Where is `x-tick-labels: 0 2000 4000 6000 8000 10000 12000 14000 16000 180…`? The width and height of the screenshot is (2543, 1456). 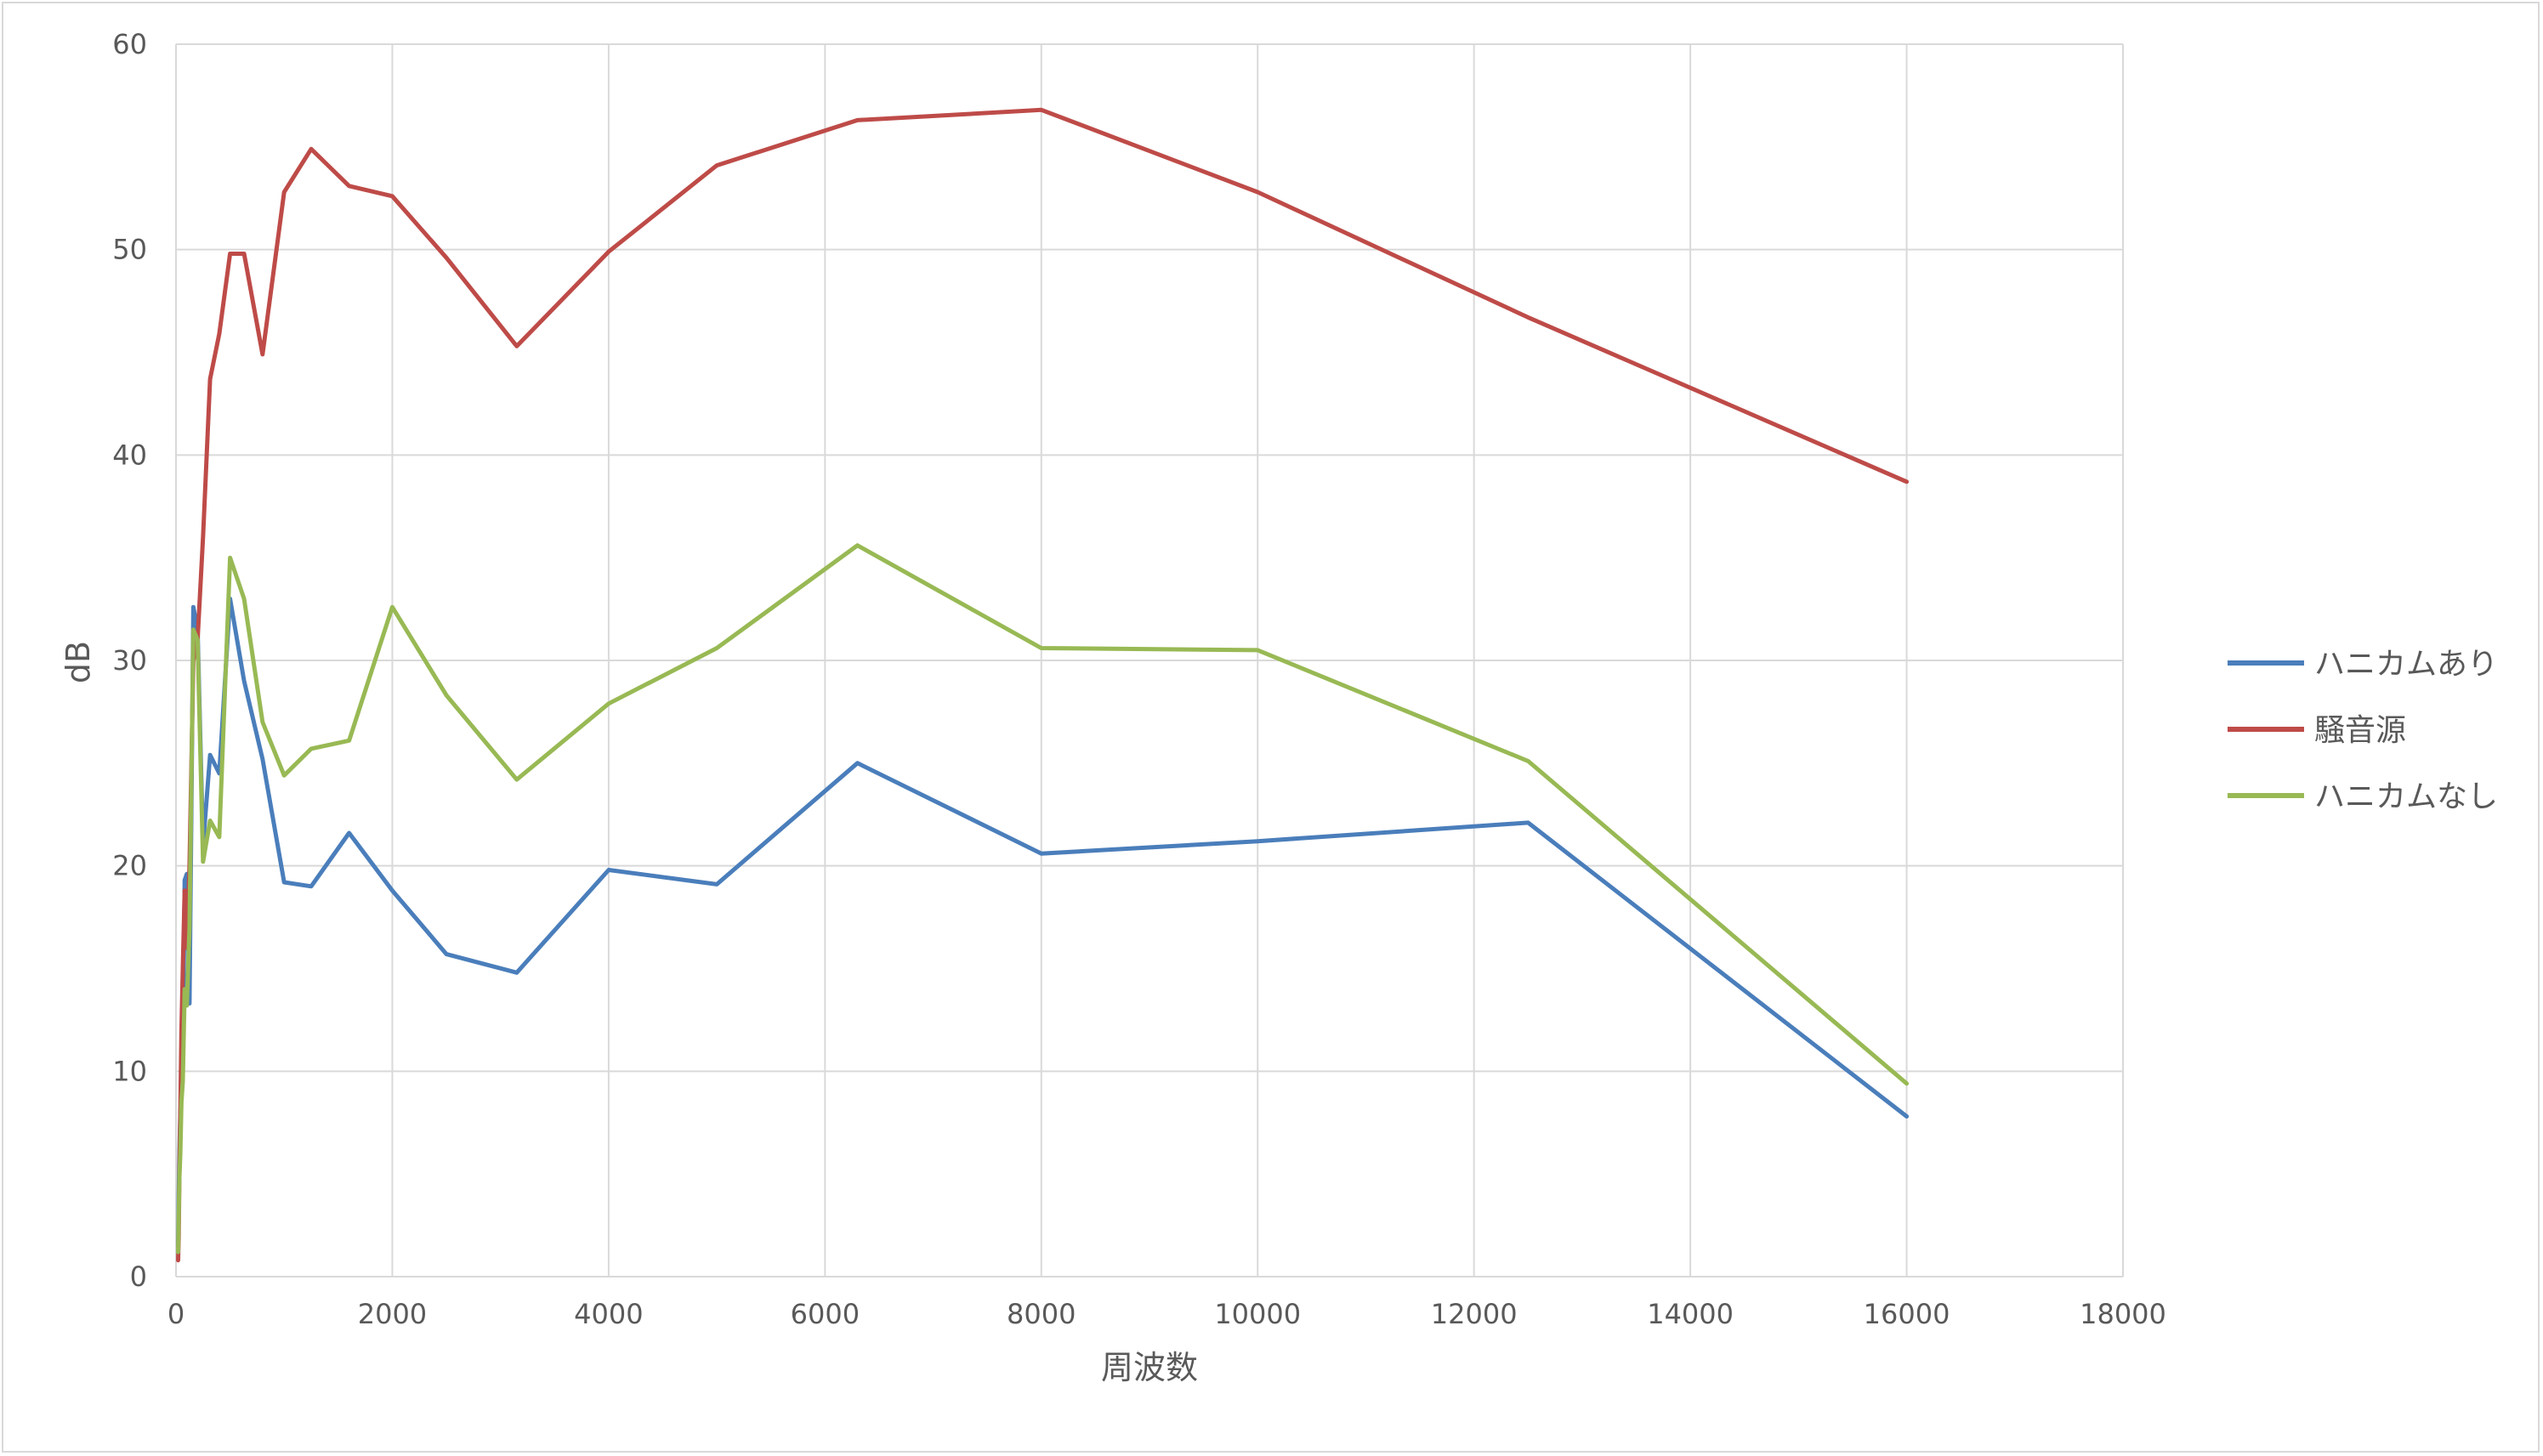 x-tick-labels: 0 2000 4000 6000 8000 10000 12000 14000 16000 180… is located at coordinates (1166, 1314).